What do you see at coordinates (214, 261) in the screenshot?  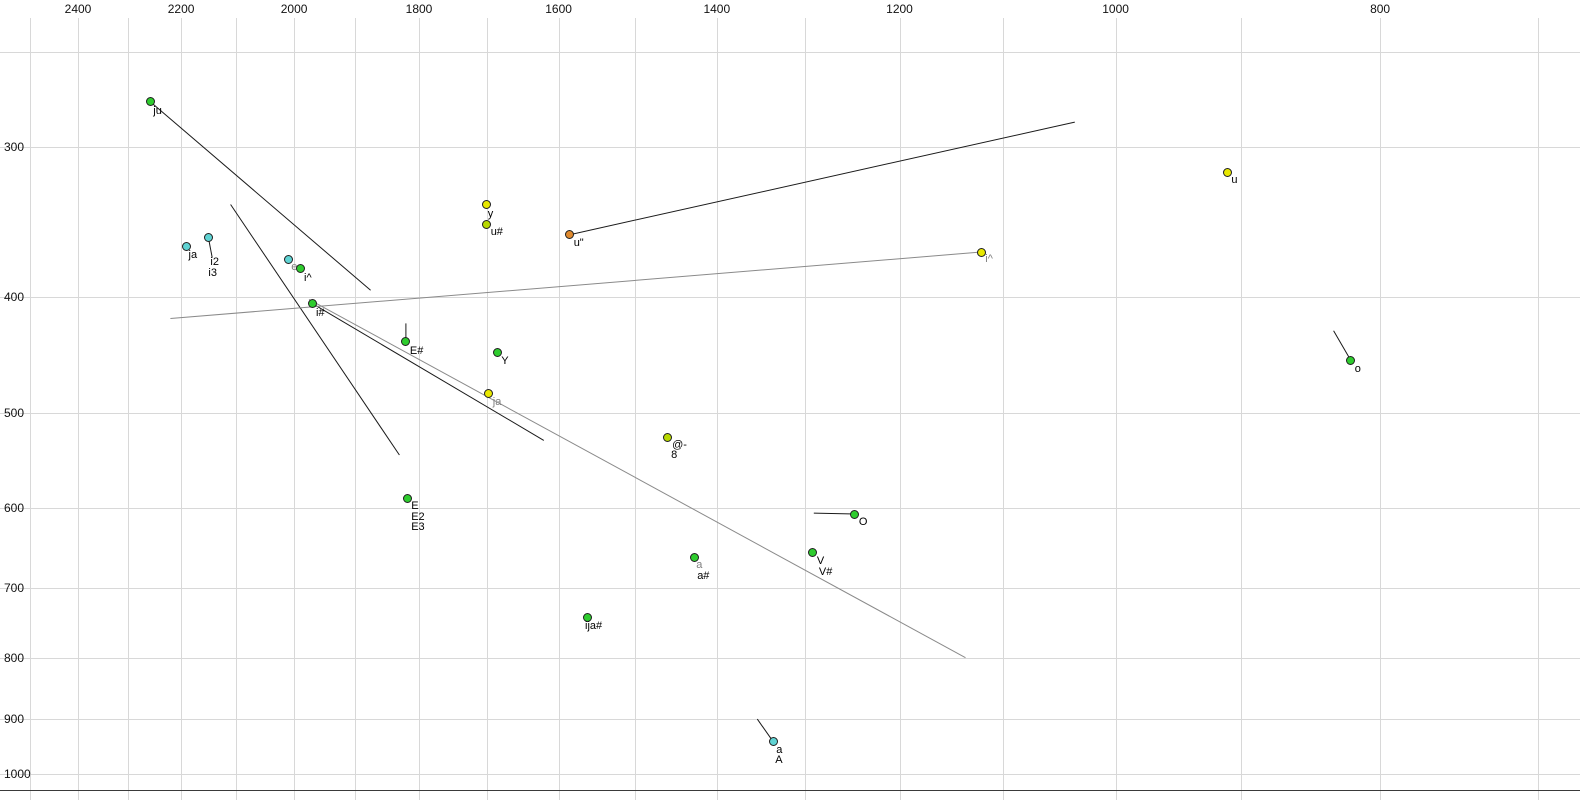 I see `point-label-i: i2` at bounding box center [214, 261].